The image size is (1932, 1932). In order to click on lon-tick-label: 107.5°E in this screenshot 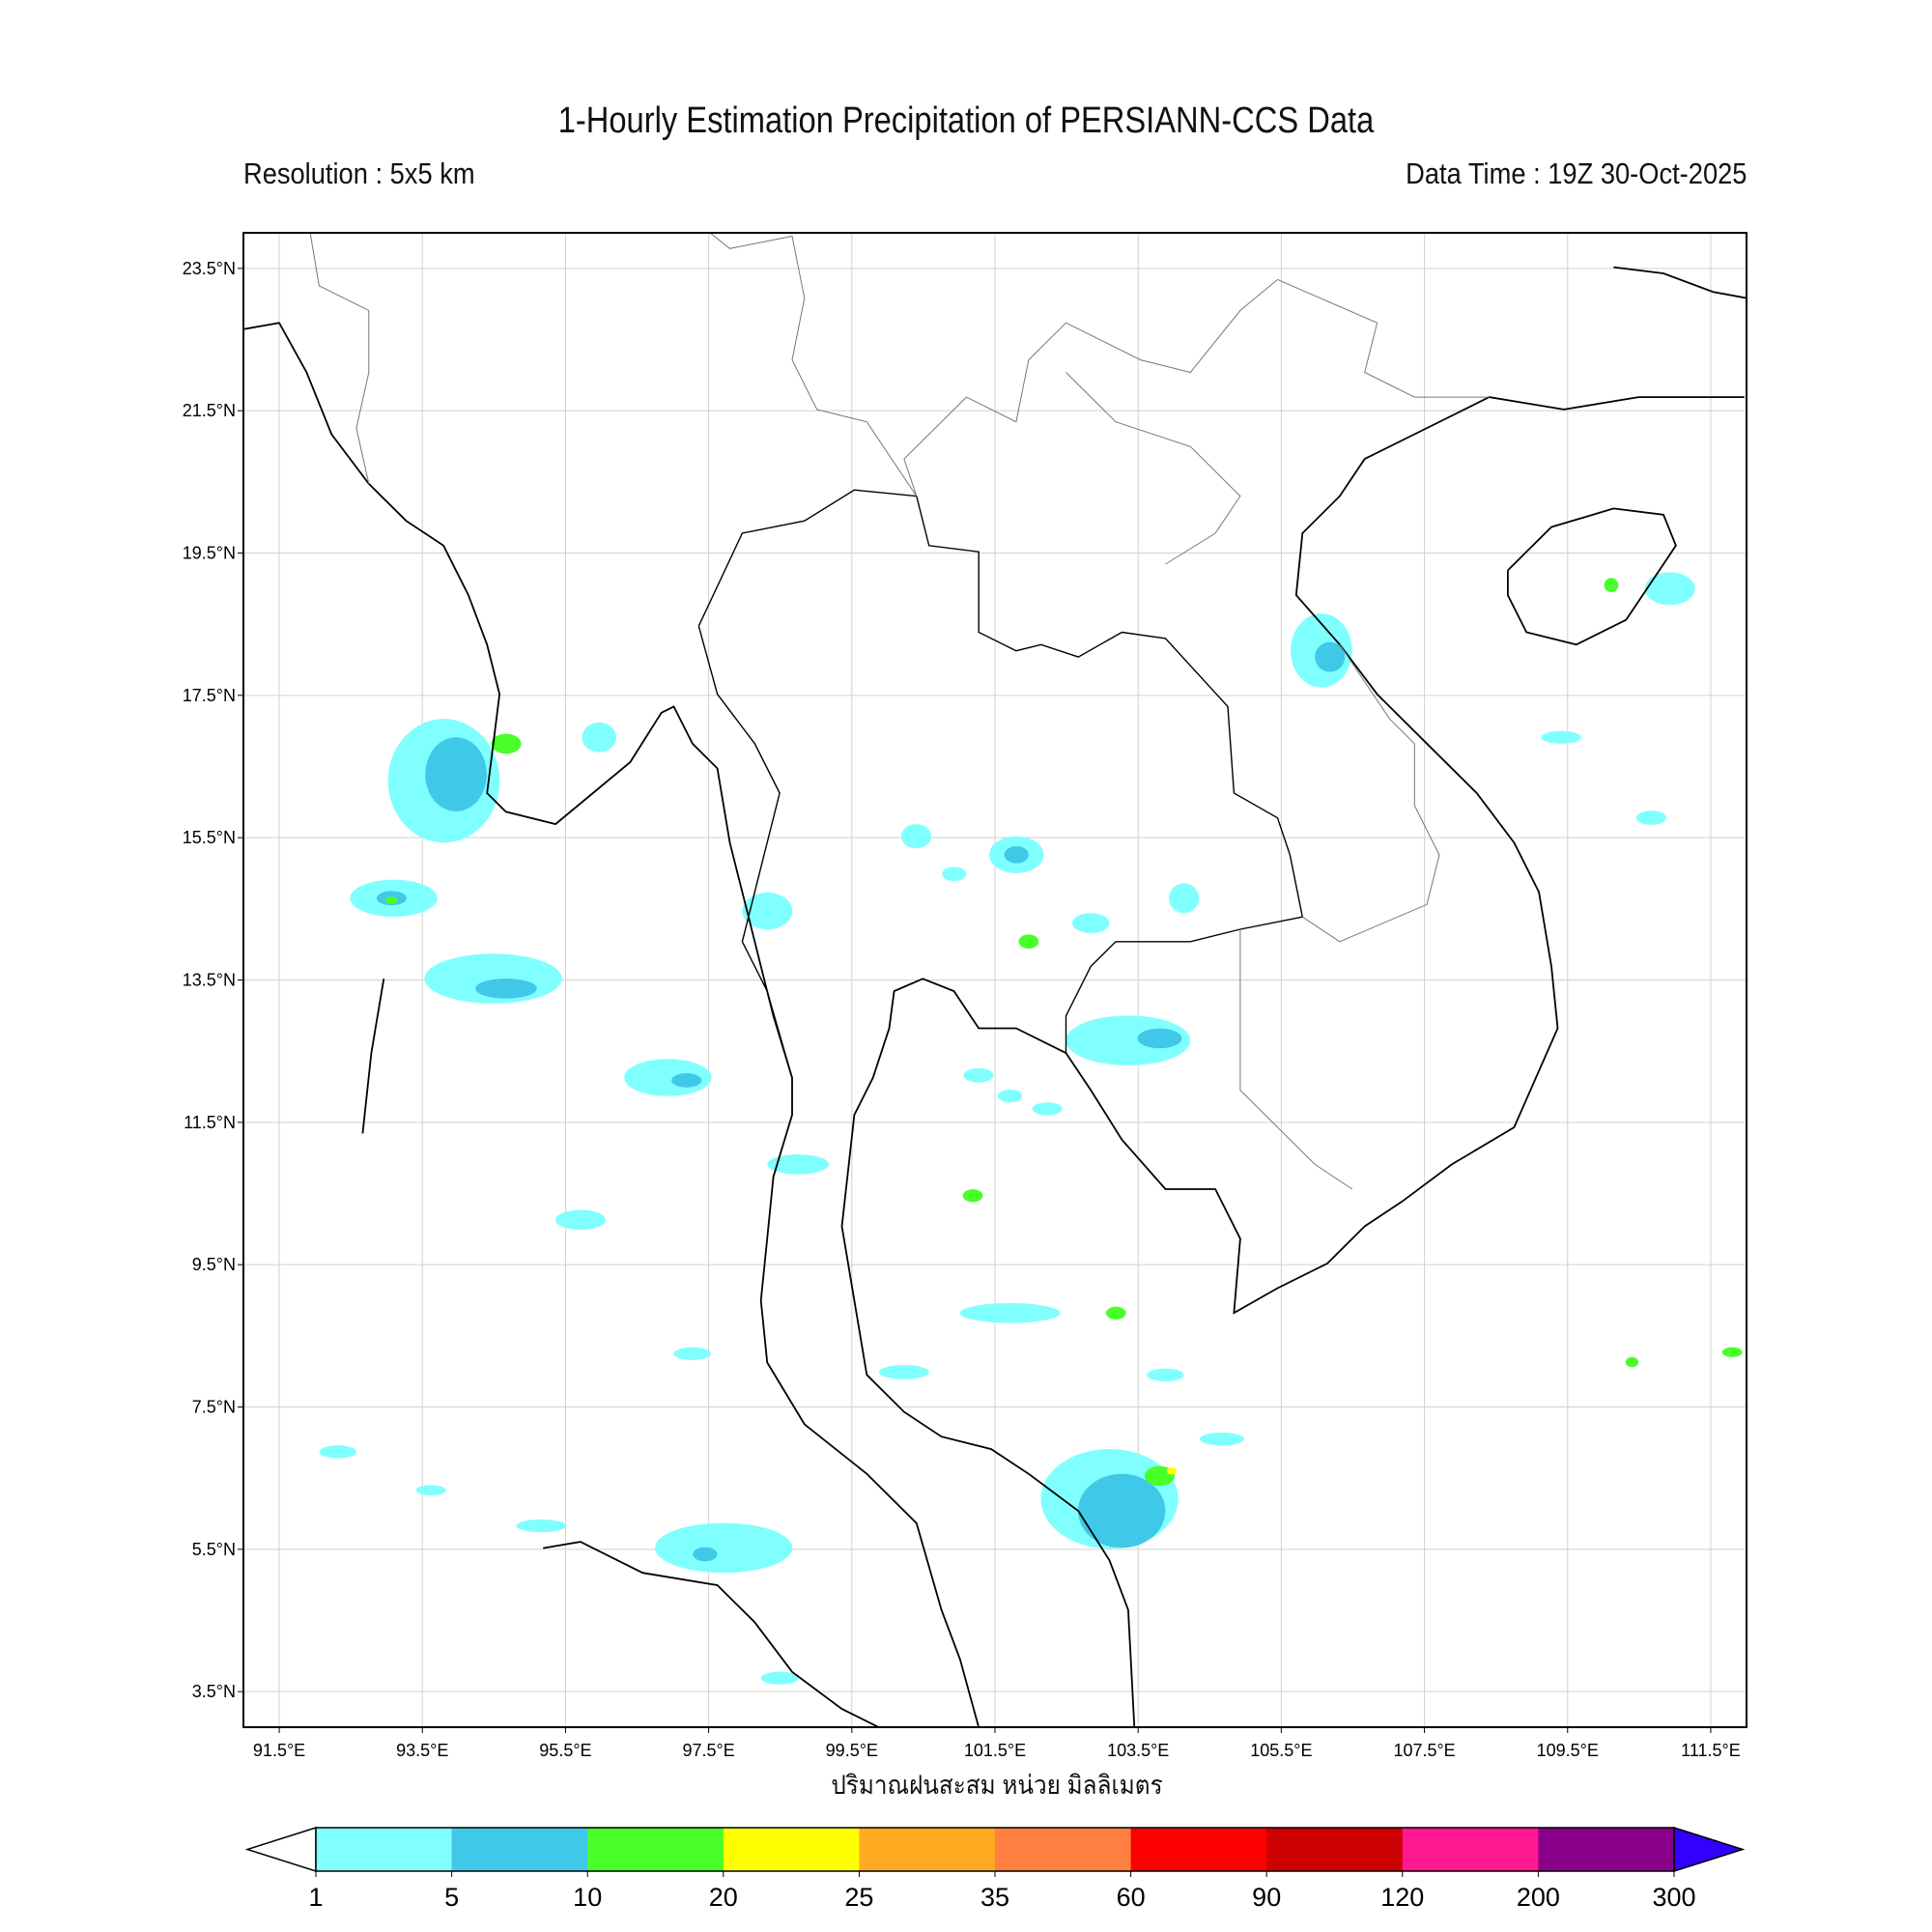, I will do `click(1424, 1750)`.